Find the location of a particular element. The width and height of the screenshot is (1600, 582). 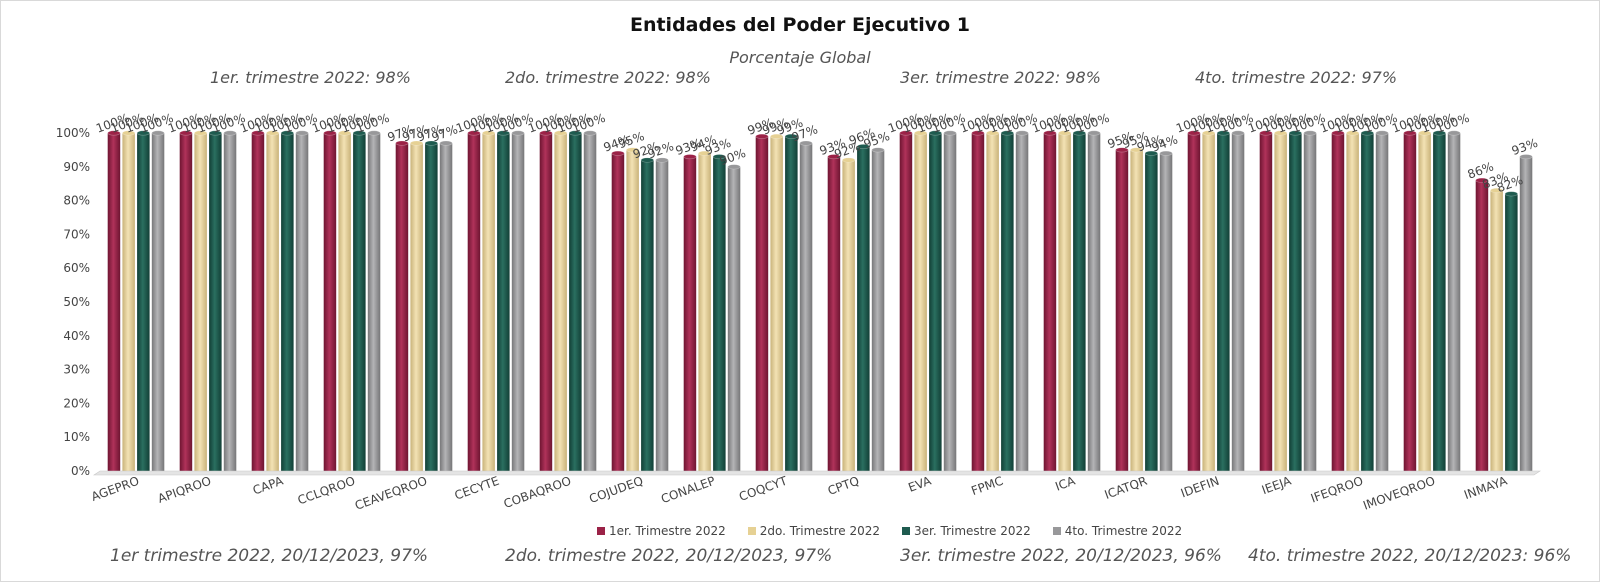

legend-label: 2do. Trimestre 2022 is located at coordinates (820, 531).